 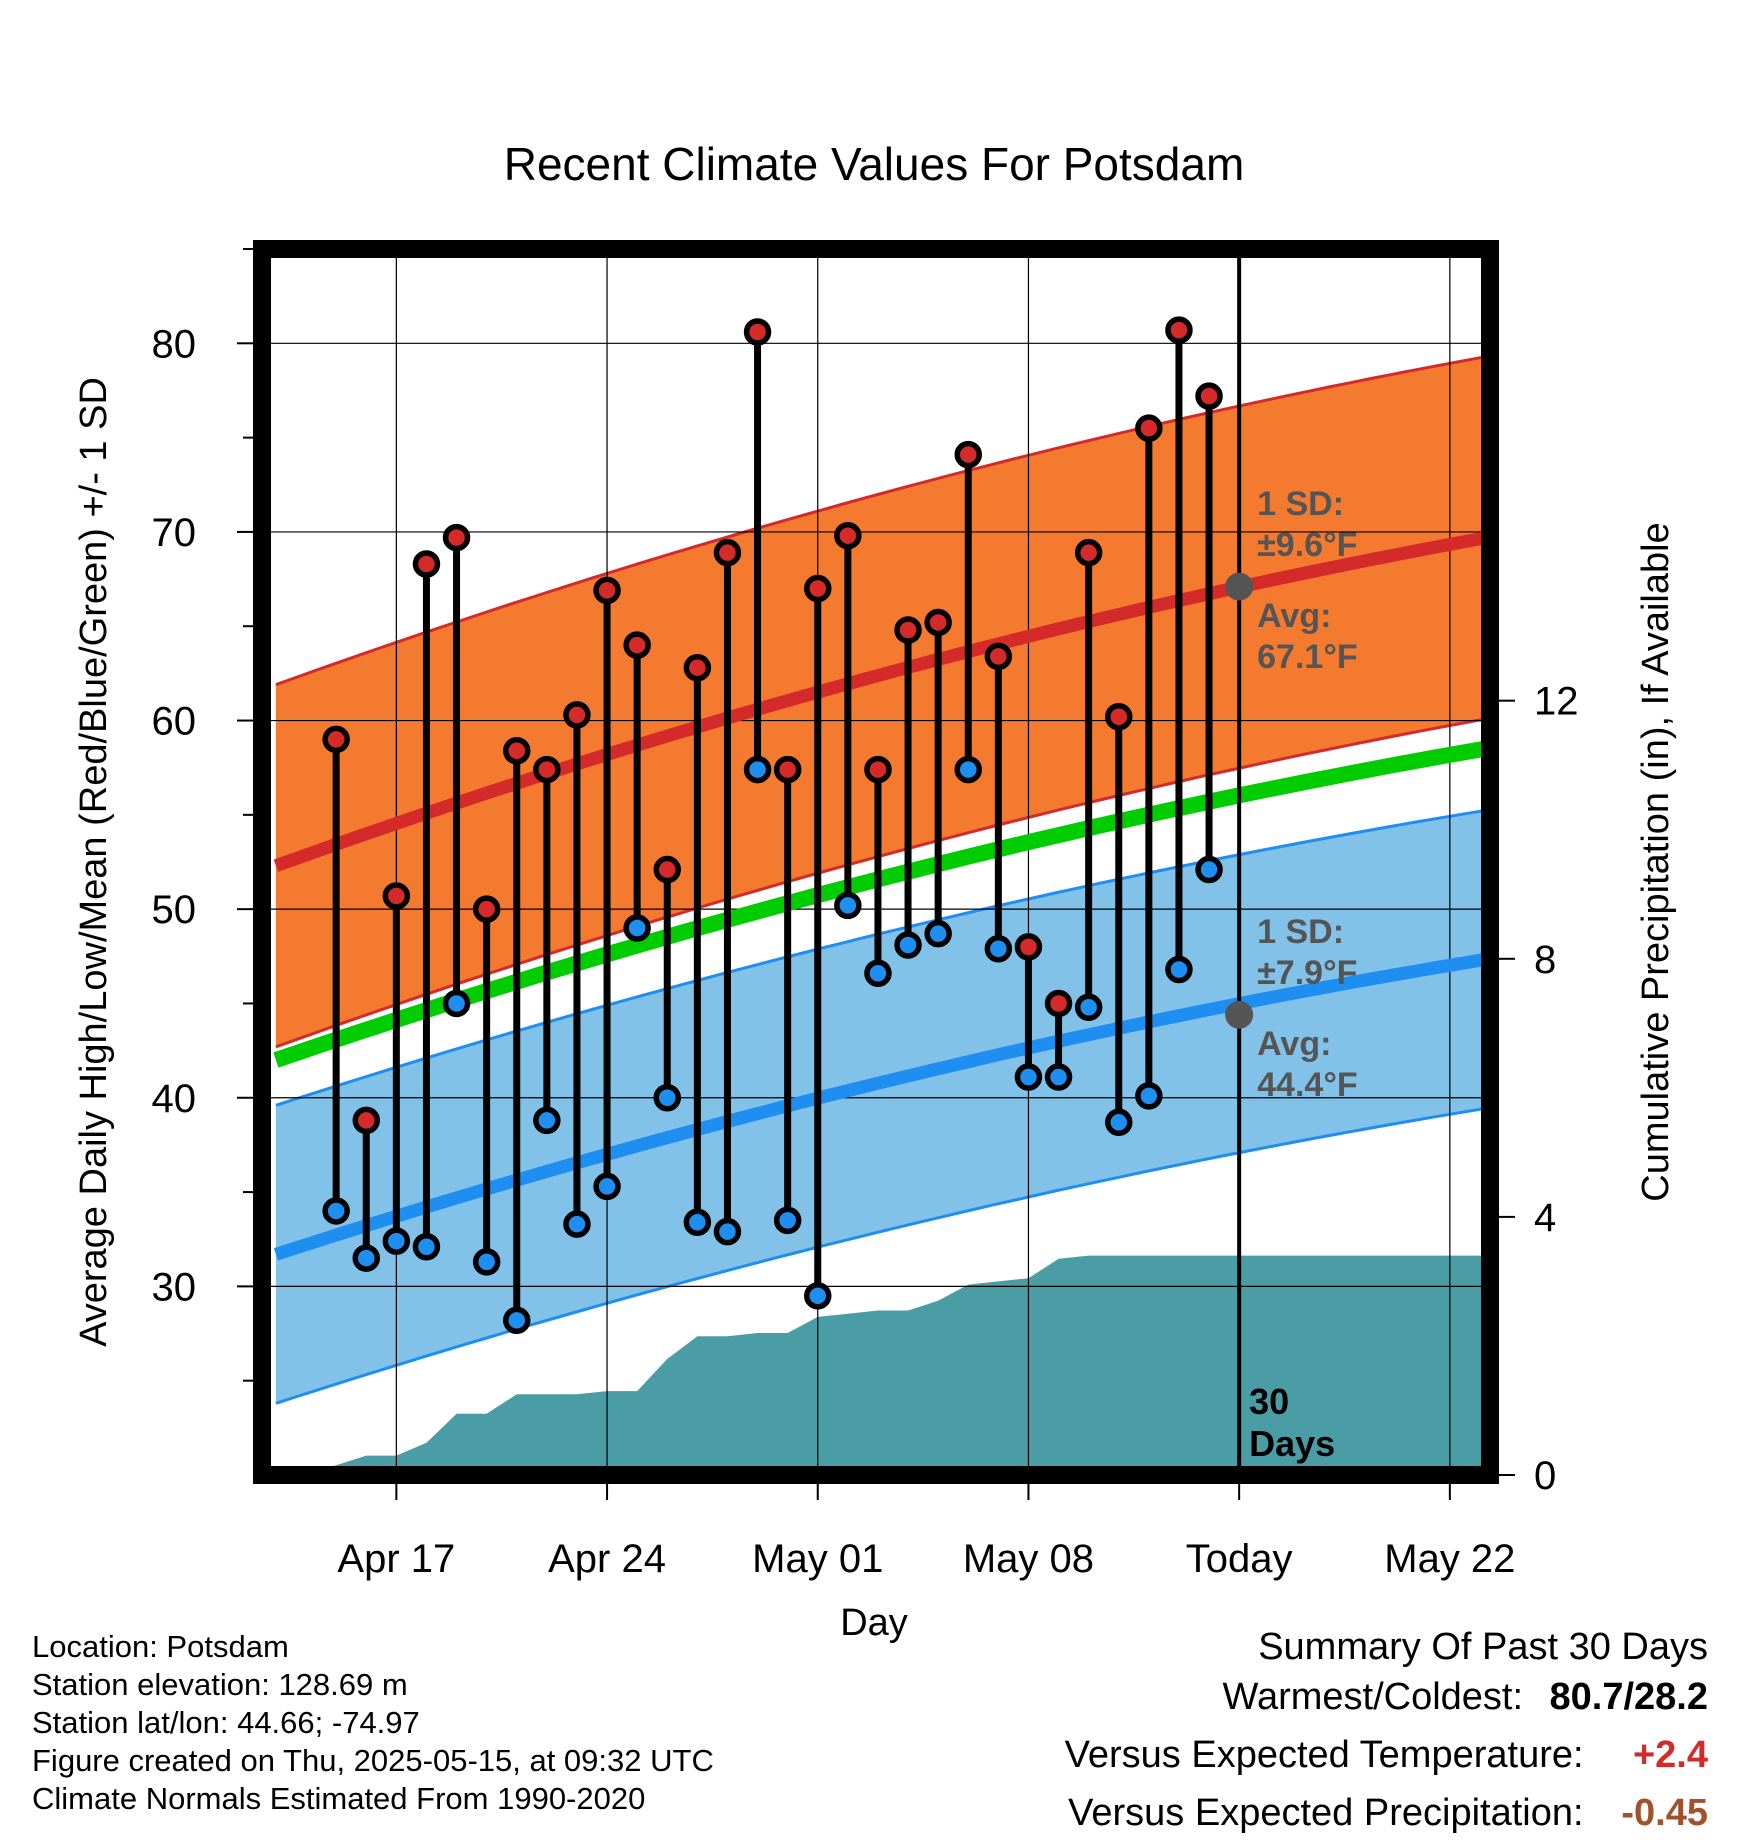 What do you see at coordinates (1483, 1647) in the screenshot?
I see `summary-title: Summary Of Past 30 Days` at bounding box center [1483, 1647].